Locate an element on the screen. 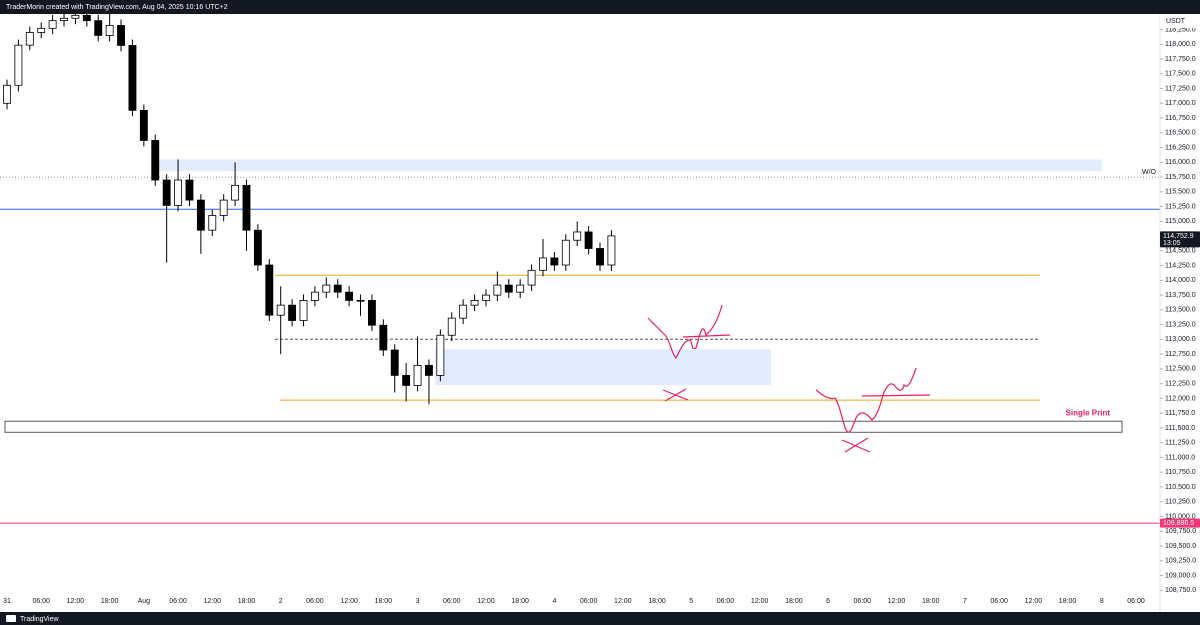 The height and width of the screenshot is (625, 1200). y-tick-label: 115,250.0 is located at coordinates (1180, 206).